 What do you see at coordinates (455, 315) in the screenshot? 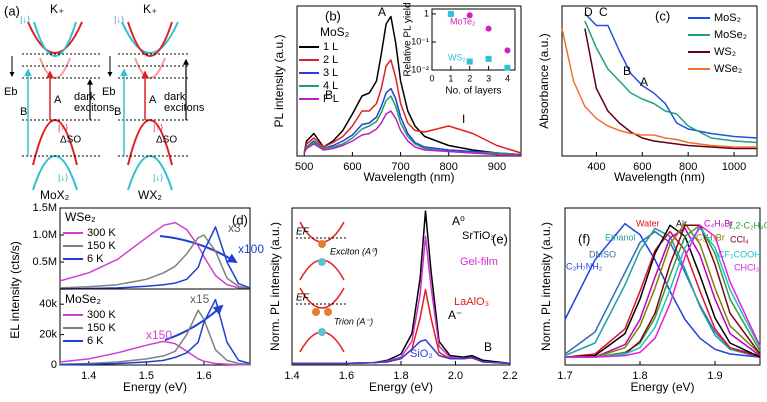
I see `annotation: A⁻` at bounding box center [455, 315].